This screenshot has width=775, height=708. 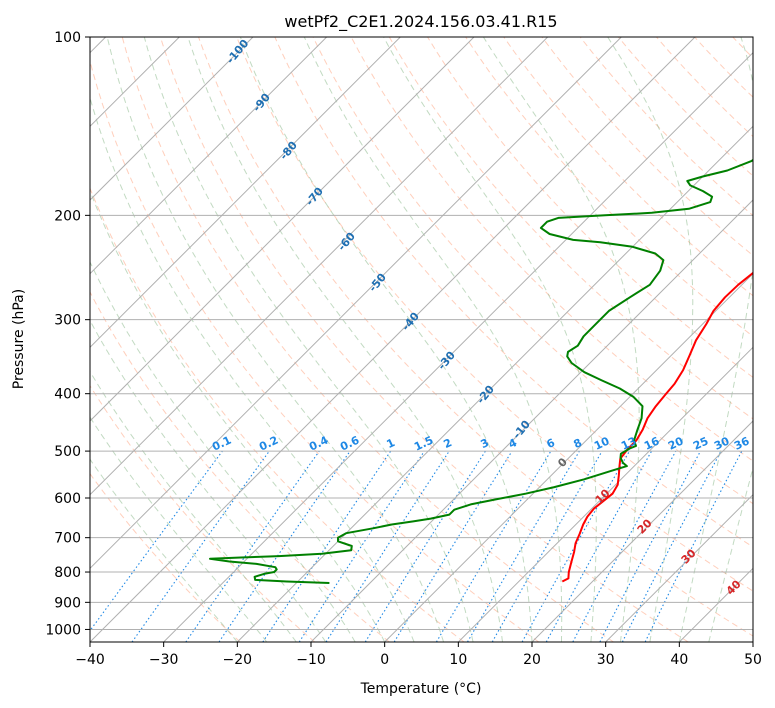 I want to click on x-tick-label: −30, so click(x=164, y=660).